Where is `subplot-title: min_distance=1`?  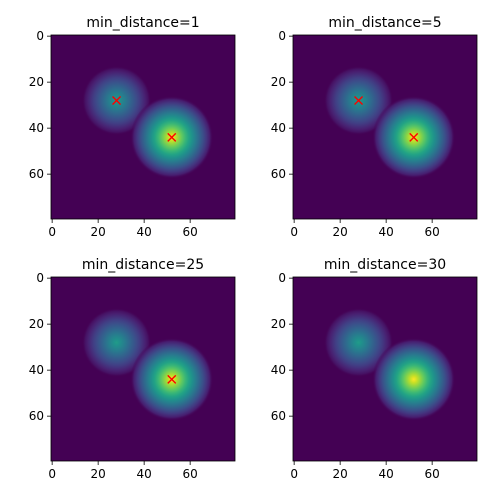 subplot-title: min_distance=1 is located at coordinates (142, 23).